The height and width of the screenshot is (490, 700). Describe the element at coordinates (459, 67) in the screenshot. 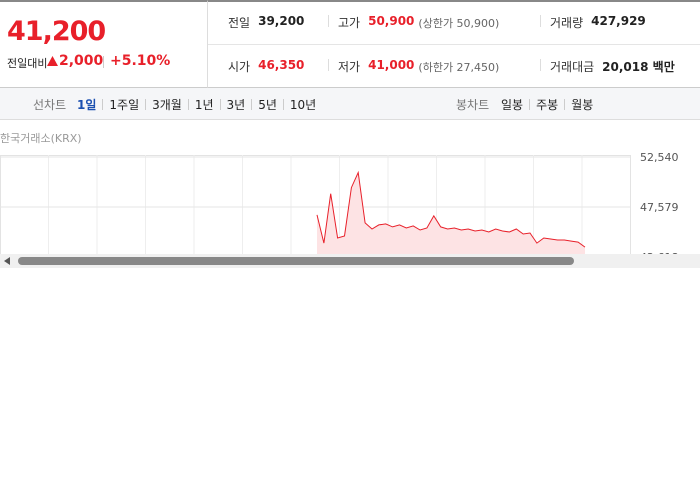

I see `summary-note: (하한가 27,450)` at that location.